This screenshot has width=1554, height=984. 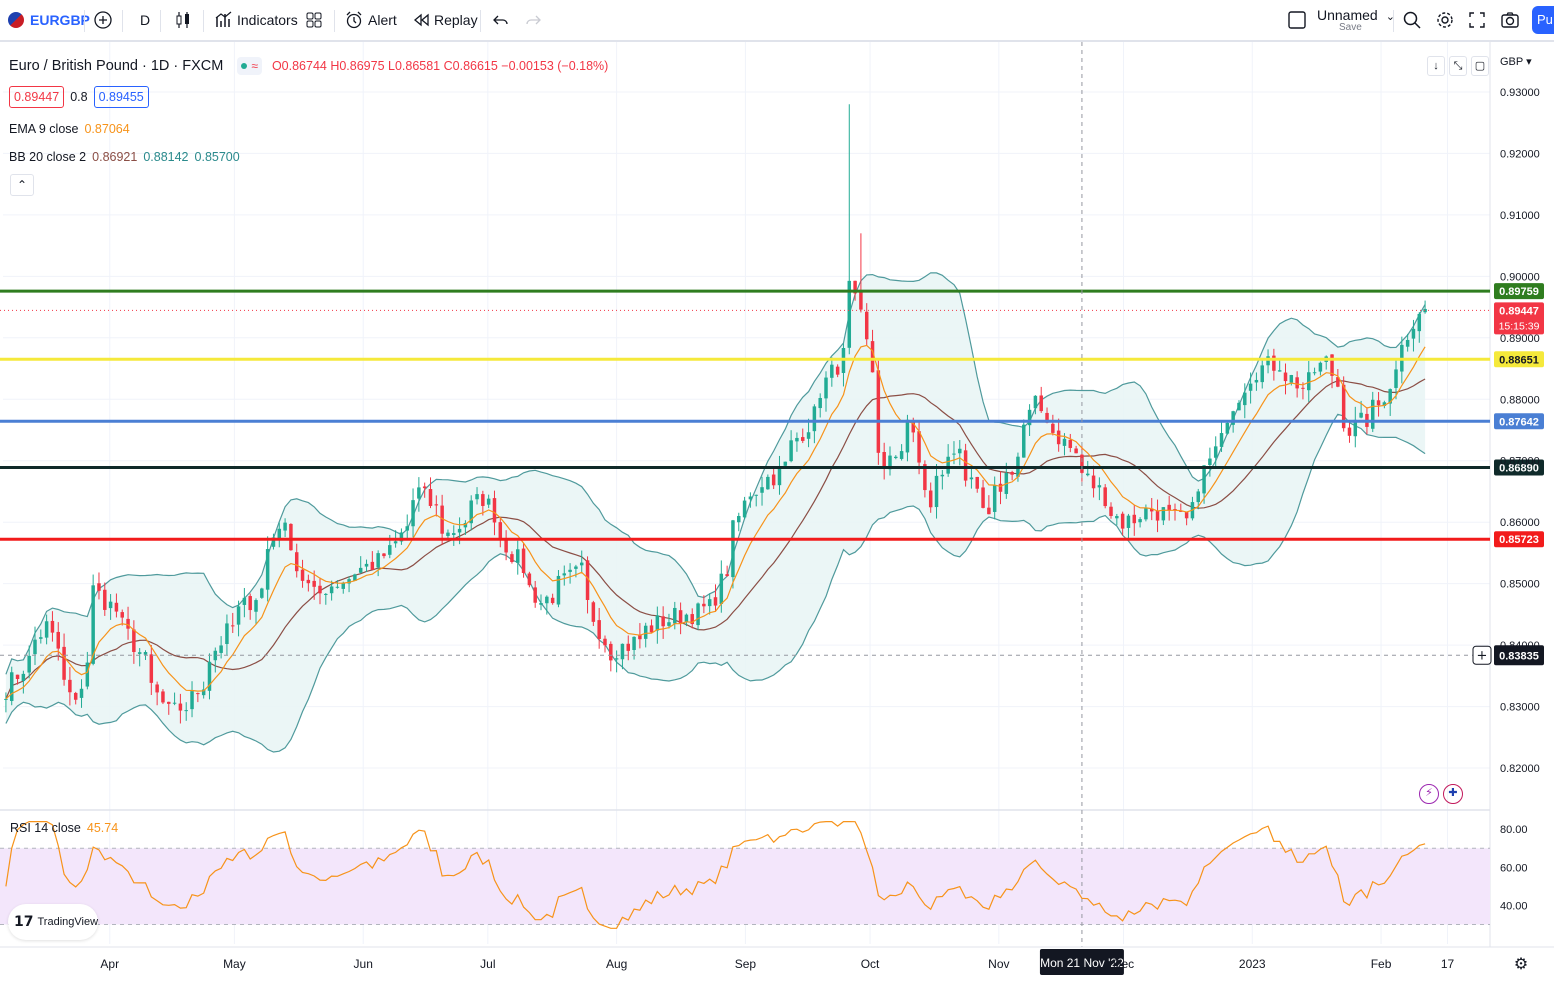 I want to click on bb-legend: BB 20 close 2 0.86921 0.88142 0.85700, so click(x=124, y=157).